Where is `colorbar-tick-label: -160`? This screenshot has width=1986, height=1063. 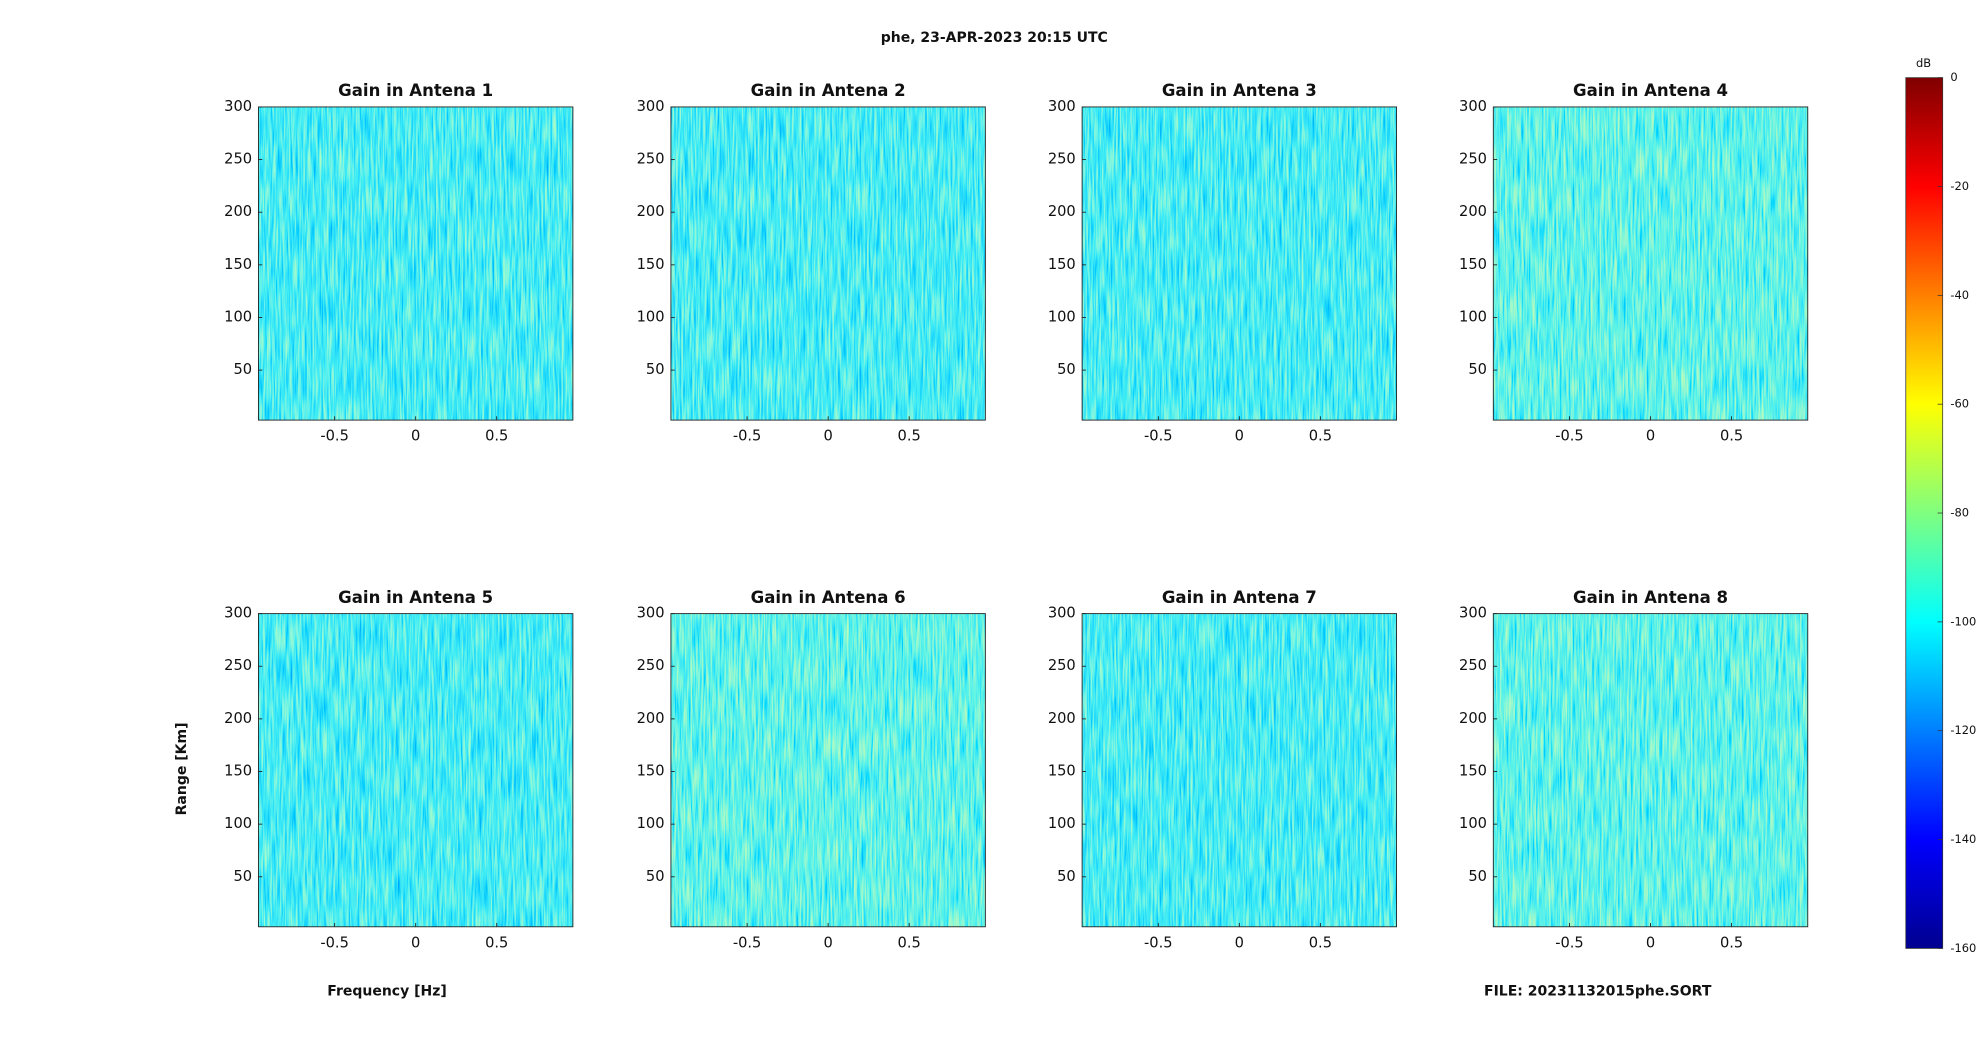 colorbar-tick-label: -160 is located at coordinates (1963, 948).